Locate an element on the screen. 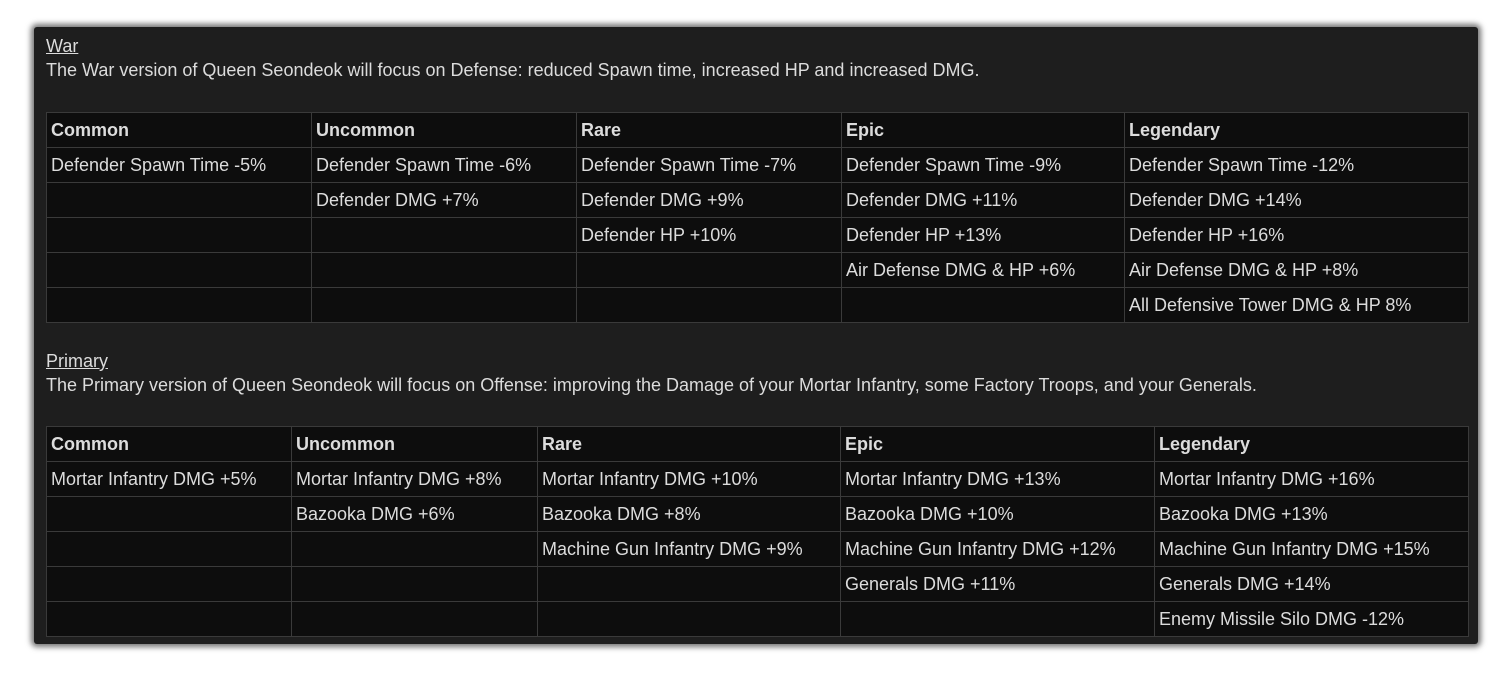 Image resolution: width=1512 pixels, height=673 pixels. table-cell: Machine Gun Infantry DMG +12% is located at coordinates (997, 549).